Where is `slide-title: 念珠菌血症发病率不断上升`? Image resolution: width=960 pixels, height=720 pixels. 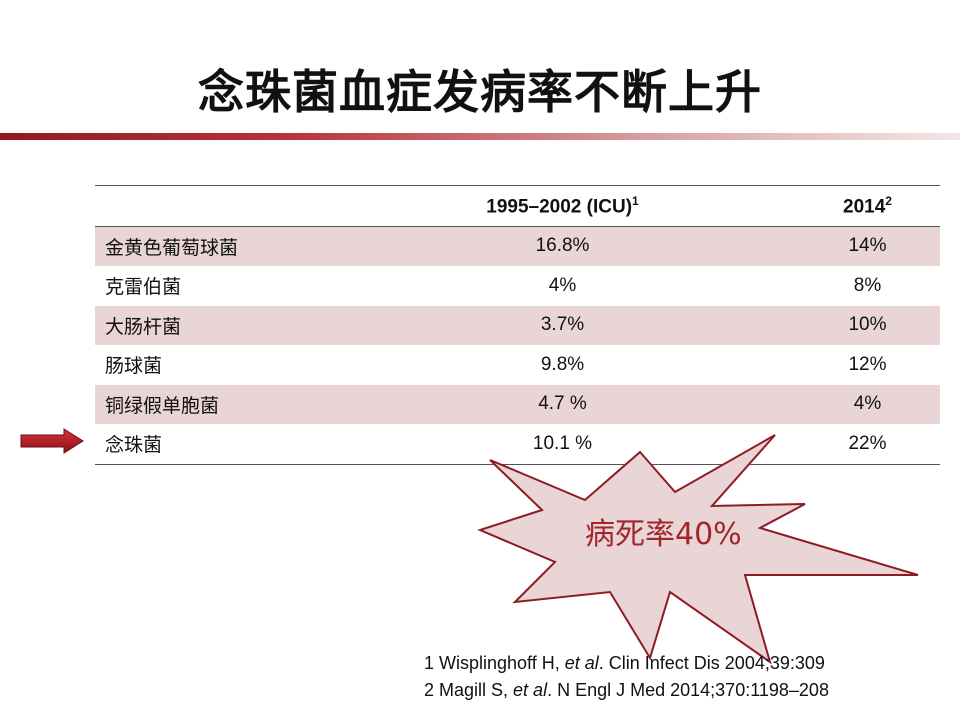 slide-title: 念珠菌血症发病率不断上升 is located at coordinates (480, 92).